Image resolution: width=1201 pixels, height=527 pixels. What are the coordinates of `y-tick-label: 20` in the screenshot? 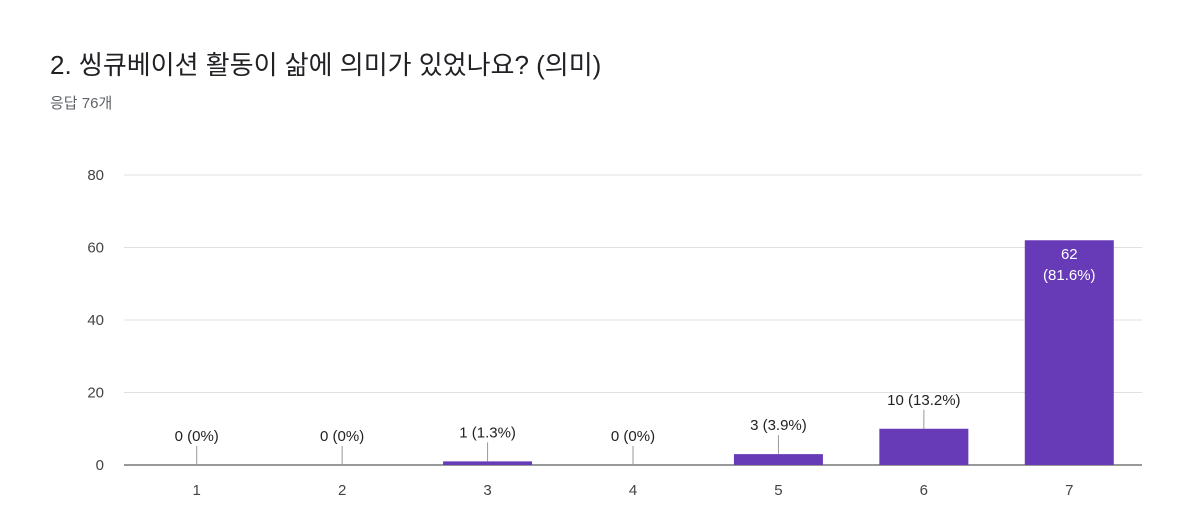 It's located at (95, 393).